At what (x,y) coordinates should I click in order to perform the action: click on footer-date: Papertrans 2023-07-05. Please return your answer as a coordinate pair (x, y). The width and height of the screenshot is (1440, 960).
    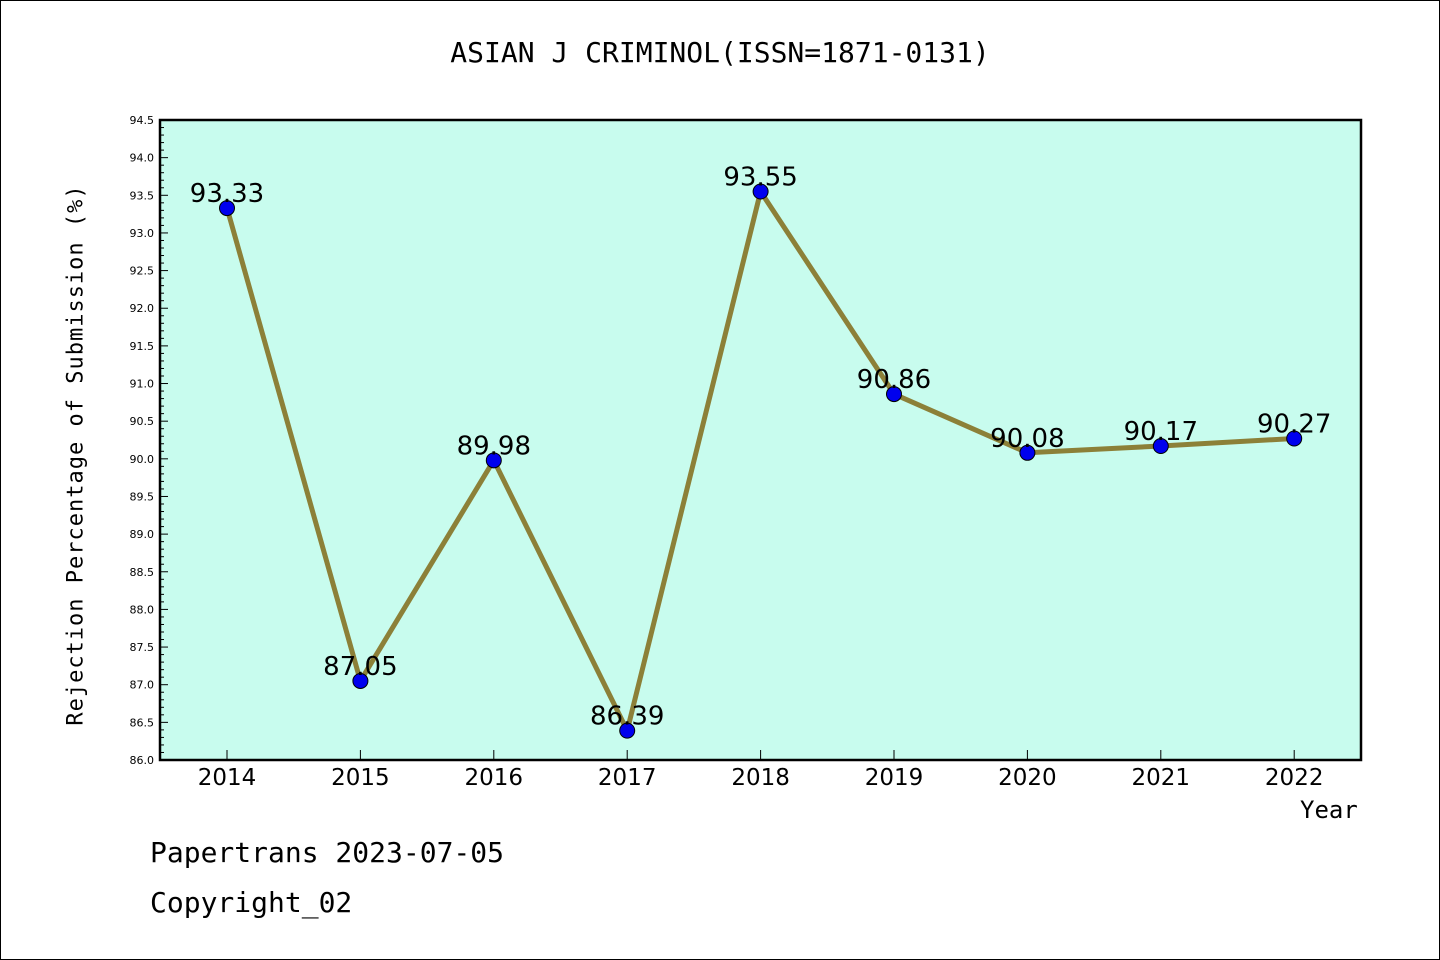
    Looking at the image, I should click on (327, 852).